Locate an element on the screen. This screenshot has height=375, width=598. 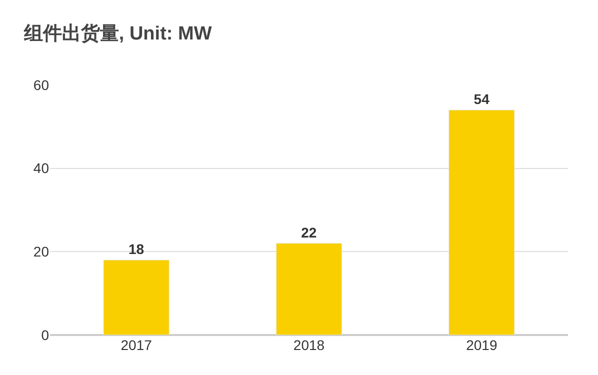
y-tick-label: 40 is located at coordinates (41, 168).